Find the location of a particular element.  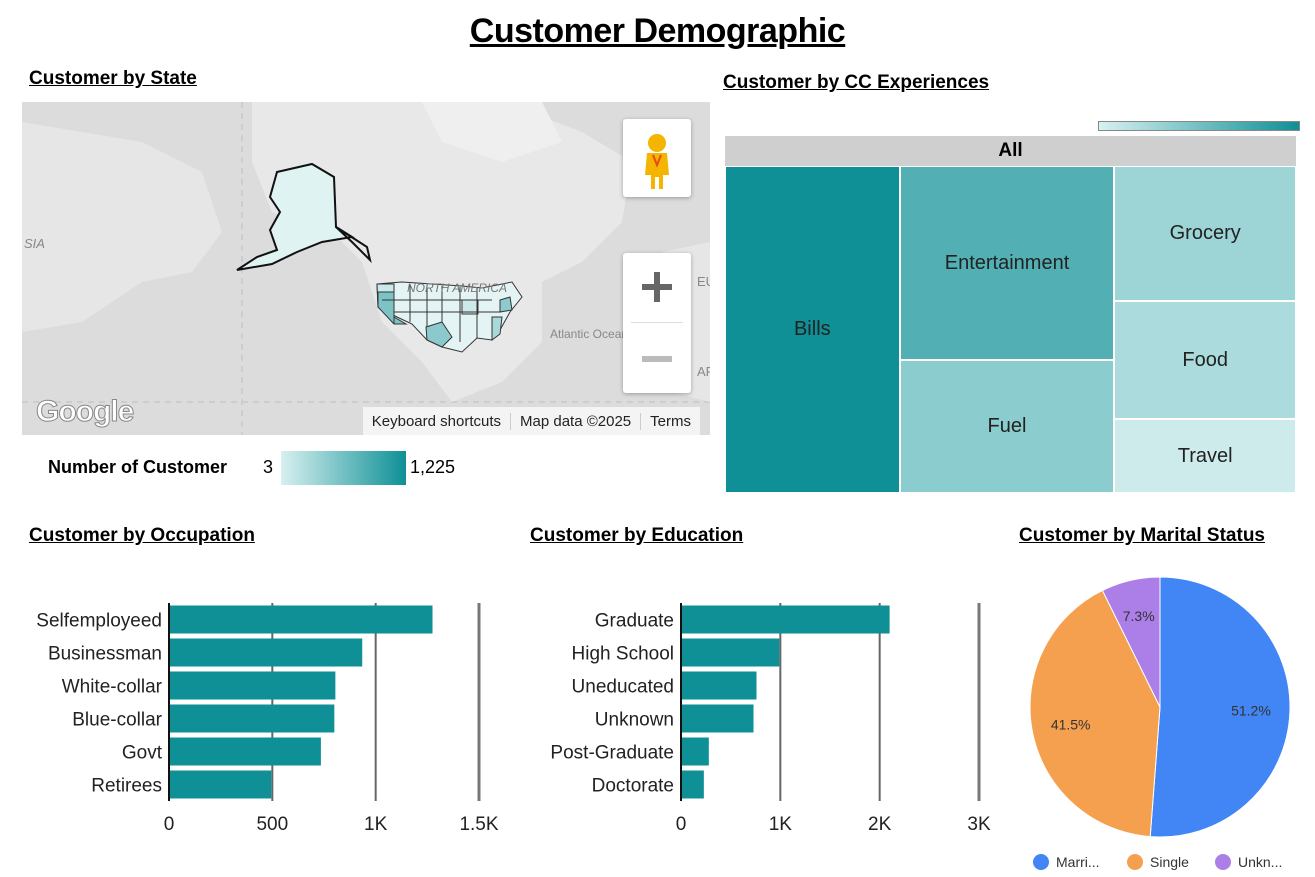

zoom-in-icon is located at coordinates (657, 287).